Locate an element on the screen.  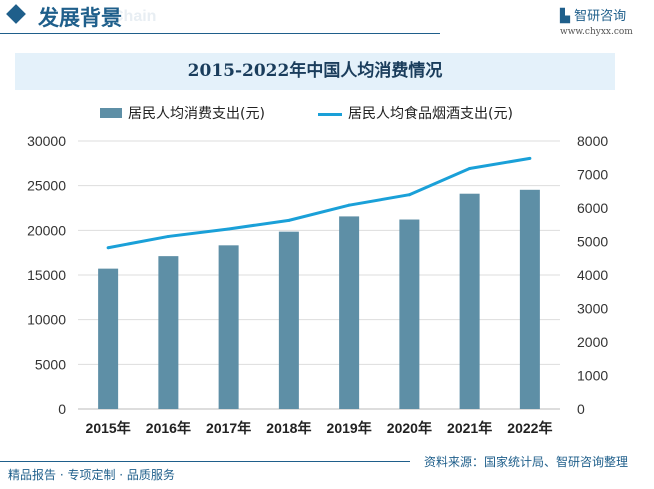
logo-icon: ▙ is located at coordinates (567, 16).